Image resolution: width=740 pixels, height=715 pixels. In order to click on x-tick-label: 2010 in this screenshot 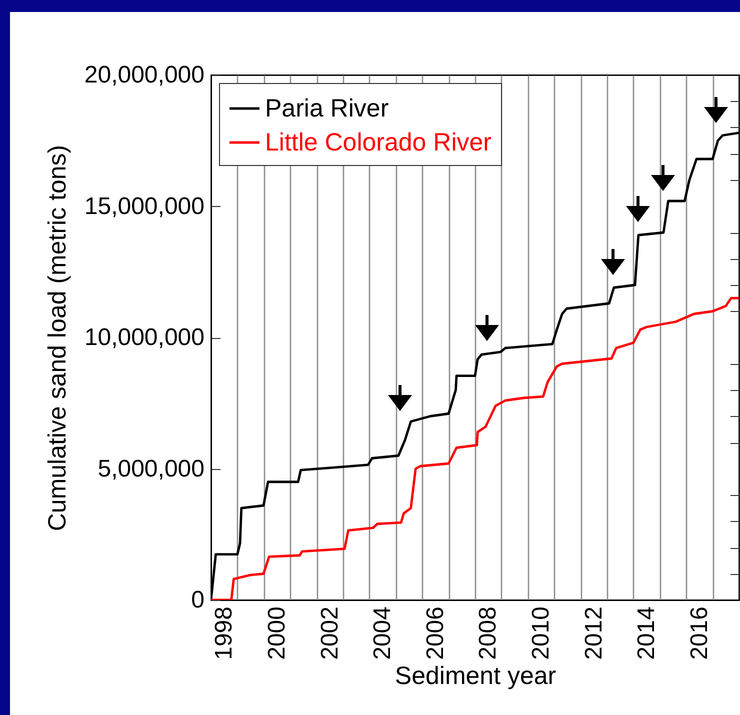, I will do `click(541, 633)`.